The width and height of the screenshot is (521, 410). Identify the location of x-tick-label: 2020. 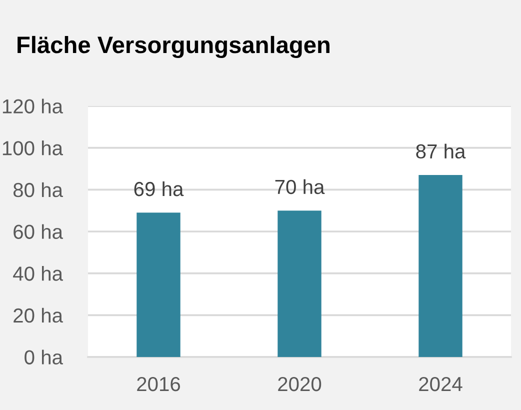
(300, 384).